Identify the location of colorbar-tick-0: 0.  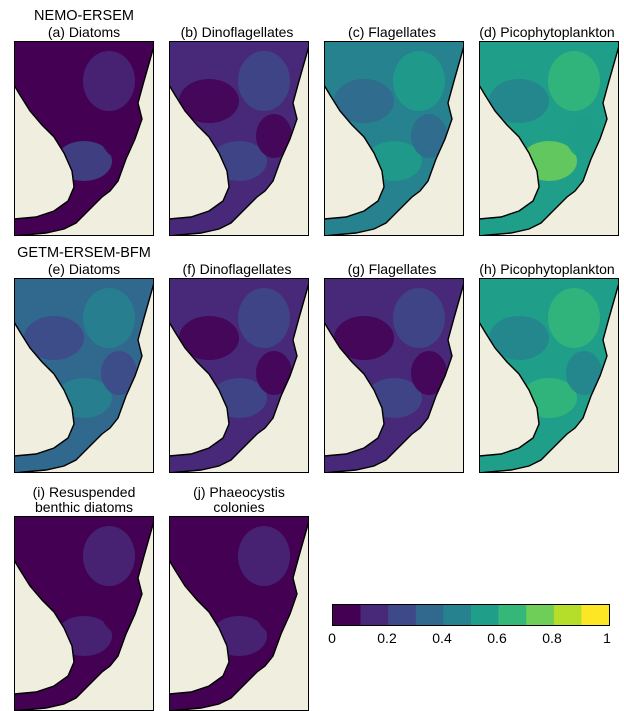
(332, 638).